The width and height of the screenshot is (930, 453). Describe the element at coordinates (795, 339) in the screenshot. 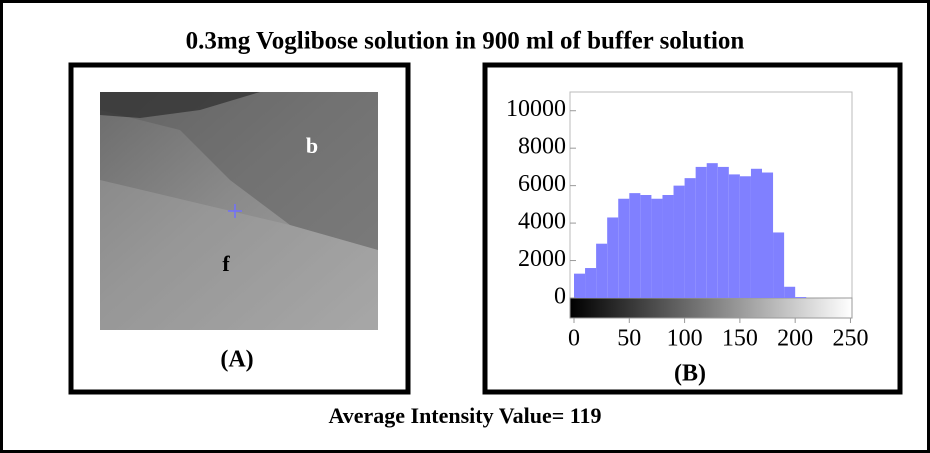

I see `x-tick-label: 200` at that location.